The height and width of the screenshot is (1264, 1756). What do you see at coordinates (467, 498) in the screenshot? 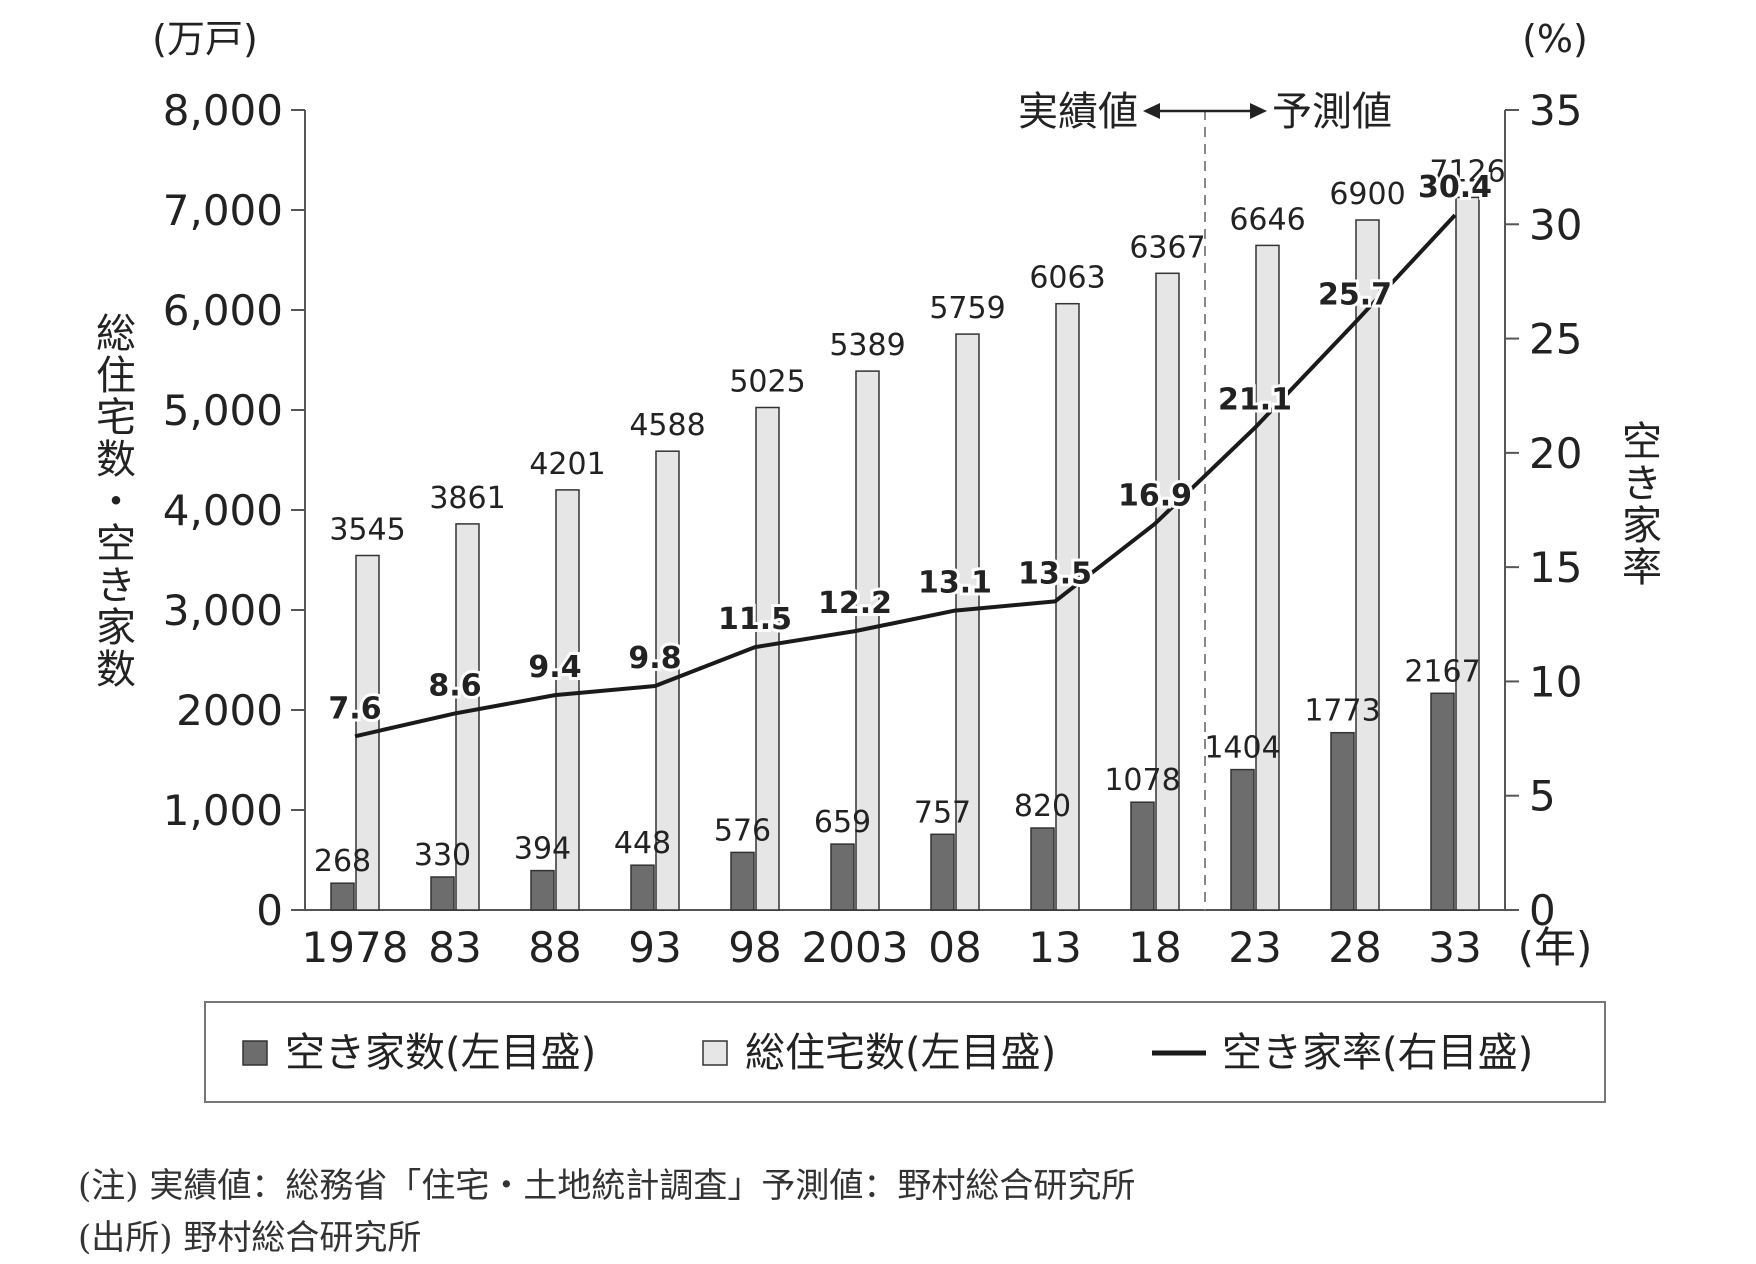
I see `total-houses-value: 3861` at bounding box center [467, 498].